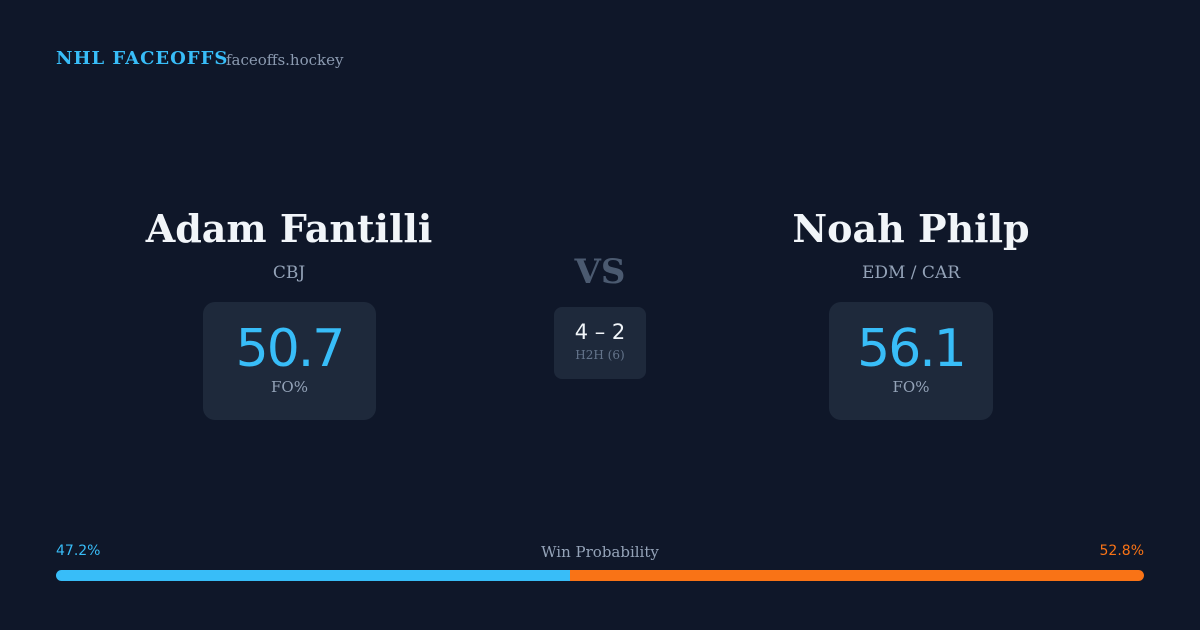 The height and width of the screenshot is (630, 1200). What do you see at coordinates (290, 349) in the screenshot?
I see `faceoff-pct: 50.7` at bounding box center [290, 349].